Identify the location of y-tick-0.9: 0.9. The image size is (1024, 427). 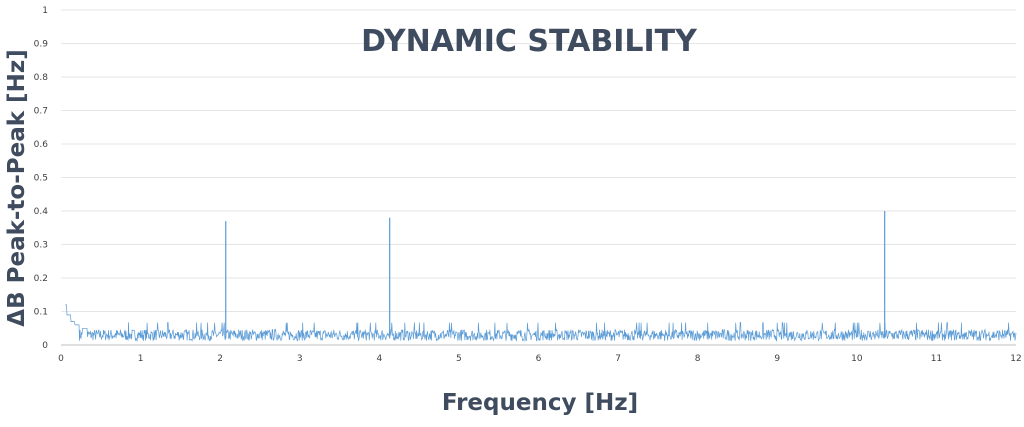
(41, 45).